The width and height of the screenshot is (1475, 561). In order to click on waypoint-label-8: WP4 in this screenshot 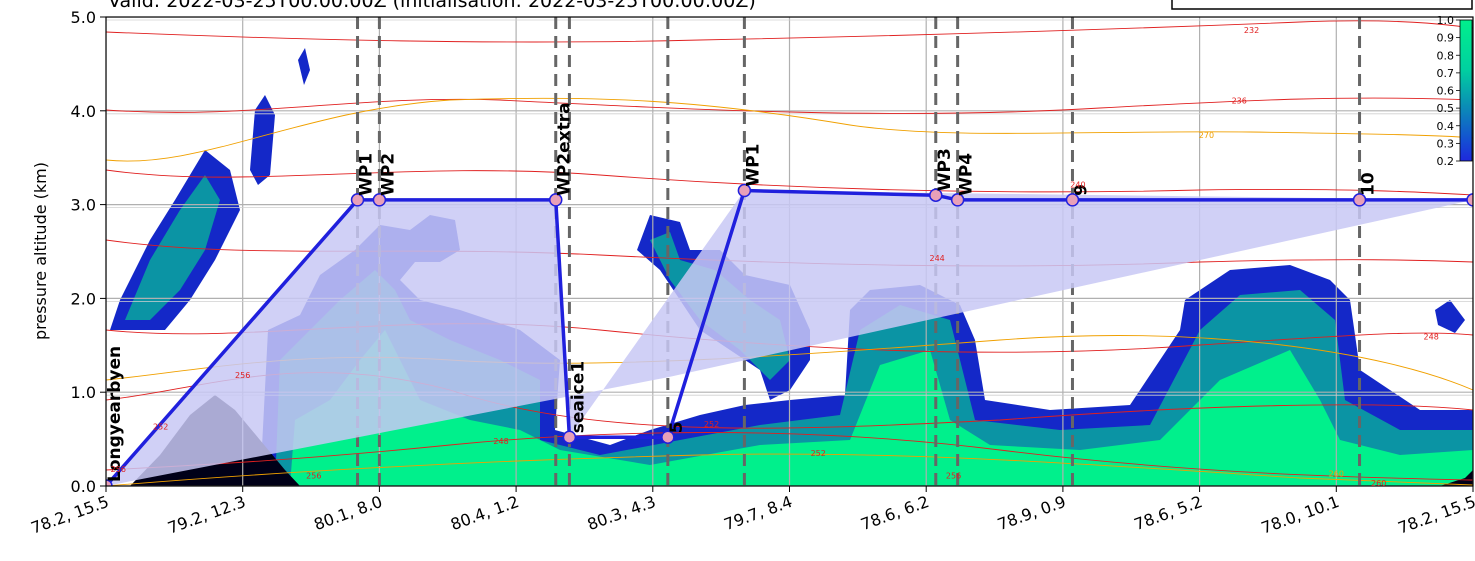, I will do `click(967, 174)`.